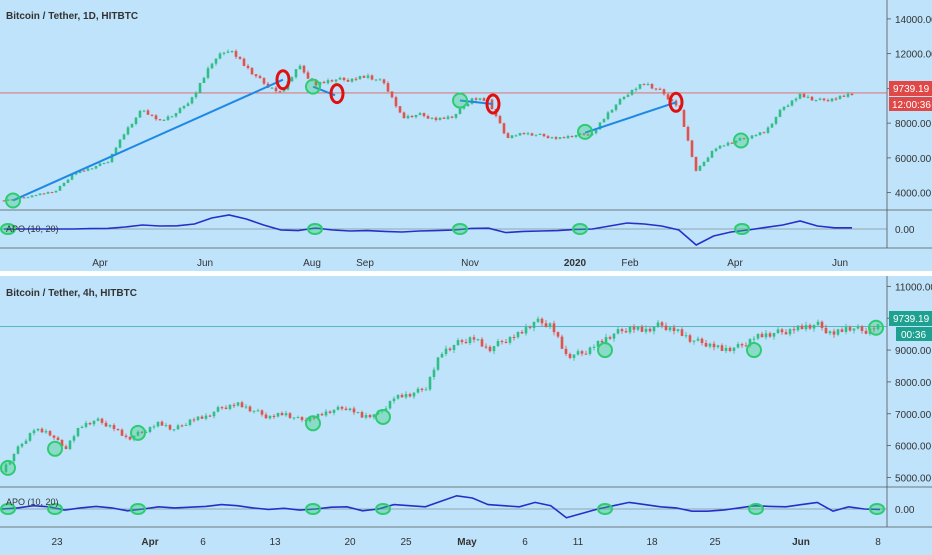  What do you see at coordinates (313, 86) in the screenshot?
I see `daily-green-signal-marker` at bounding box center [313, 86].